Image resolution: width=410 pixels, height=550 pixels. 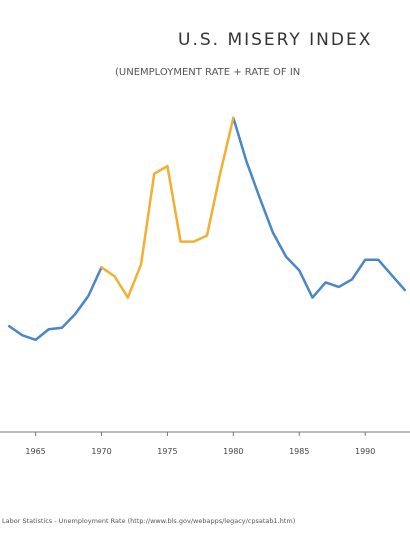 What do you see at coordinates (365, 451) in the screenshot?
I see `x-tick-label: 1990` at bounding box center [365, 451].